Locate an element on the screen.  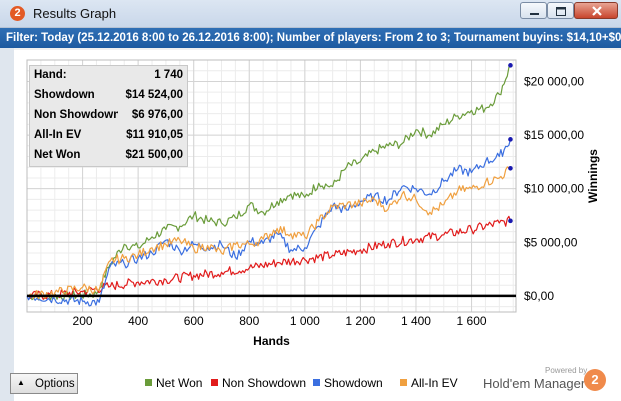
stat-value: $14 524,00 is located at coordinates (154, 95).